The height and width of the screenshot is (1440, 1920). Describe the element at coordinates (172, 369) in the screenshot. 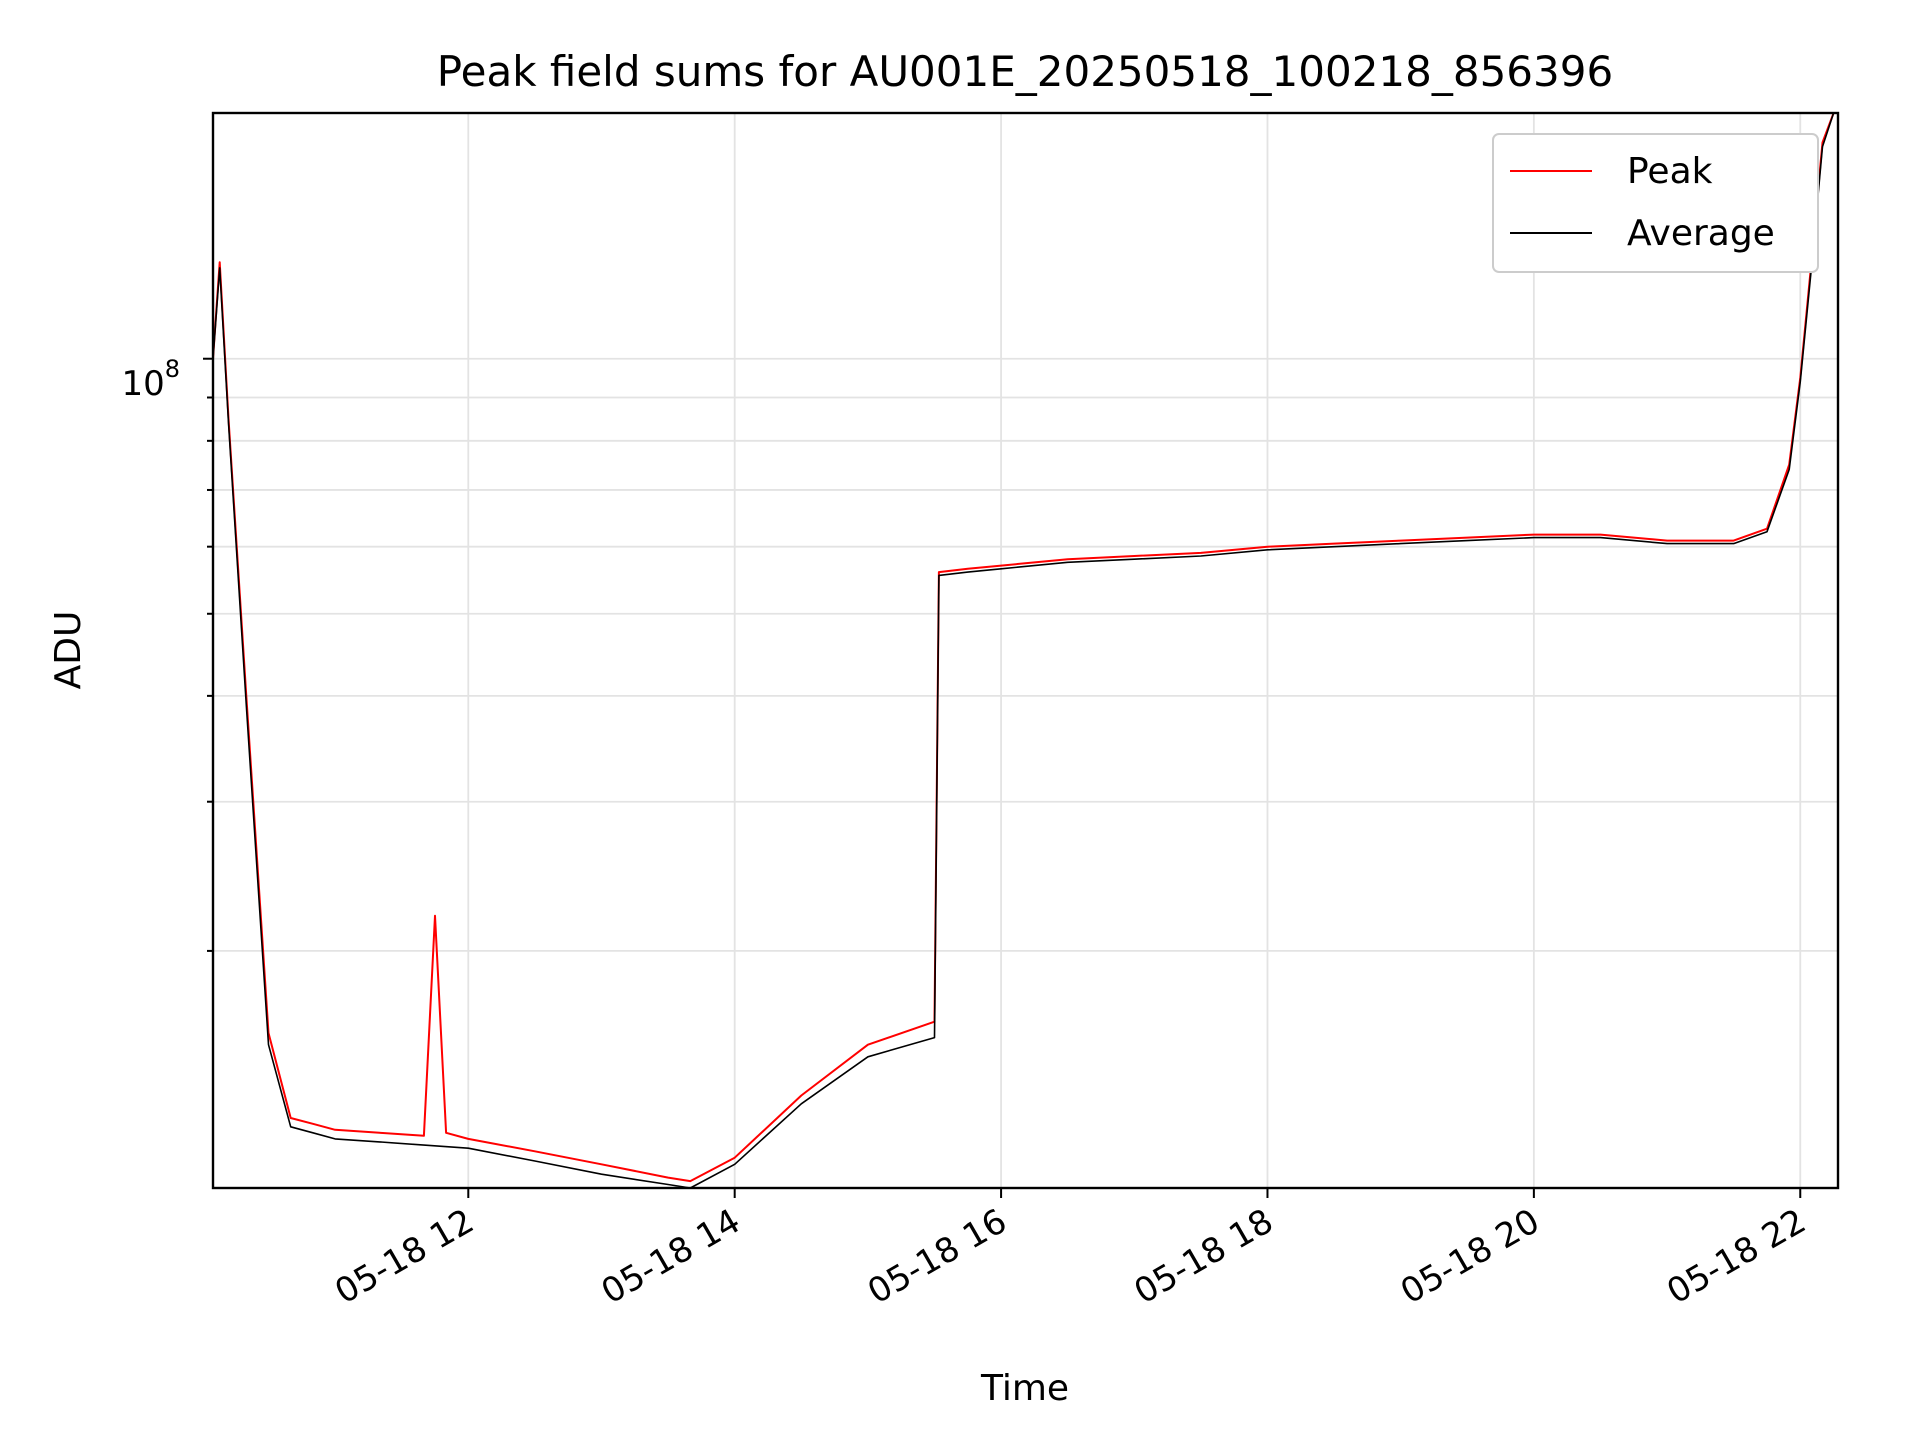

I see `y-tick-label-exponent: 8` at that location.